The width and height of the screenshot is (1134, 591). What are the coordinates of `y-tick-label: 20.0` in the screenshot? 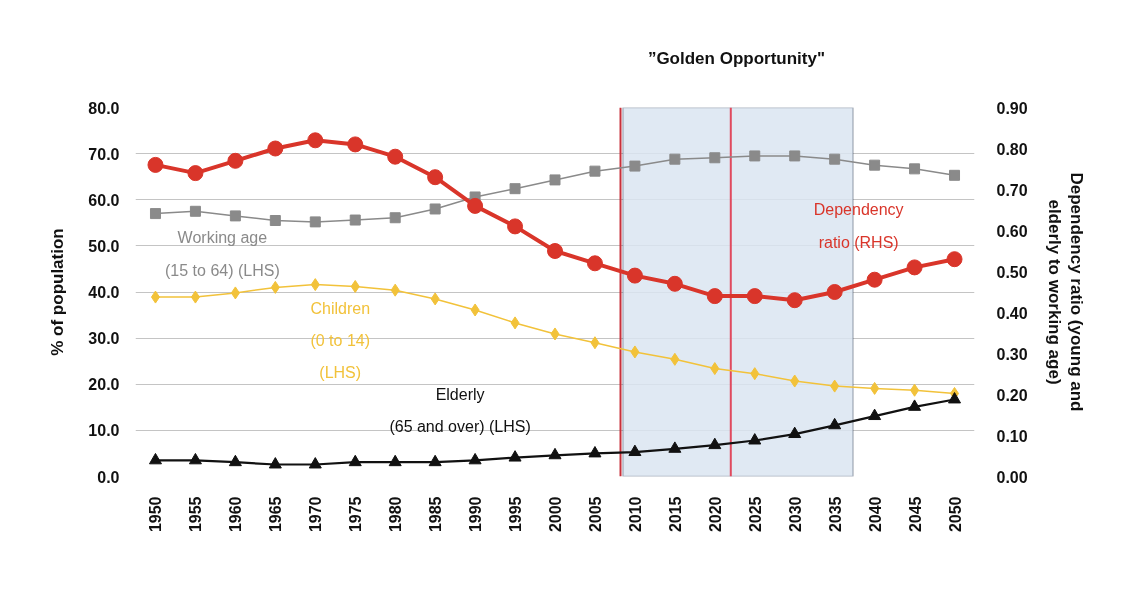 It's located at (104, 385).